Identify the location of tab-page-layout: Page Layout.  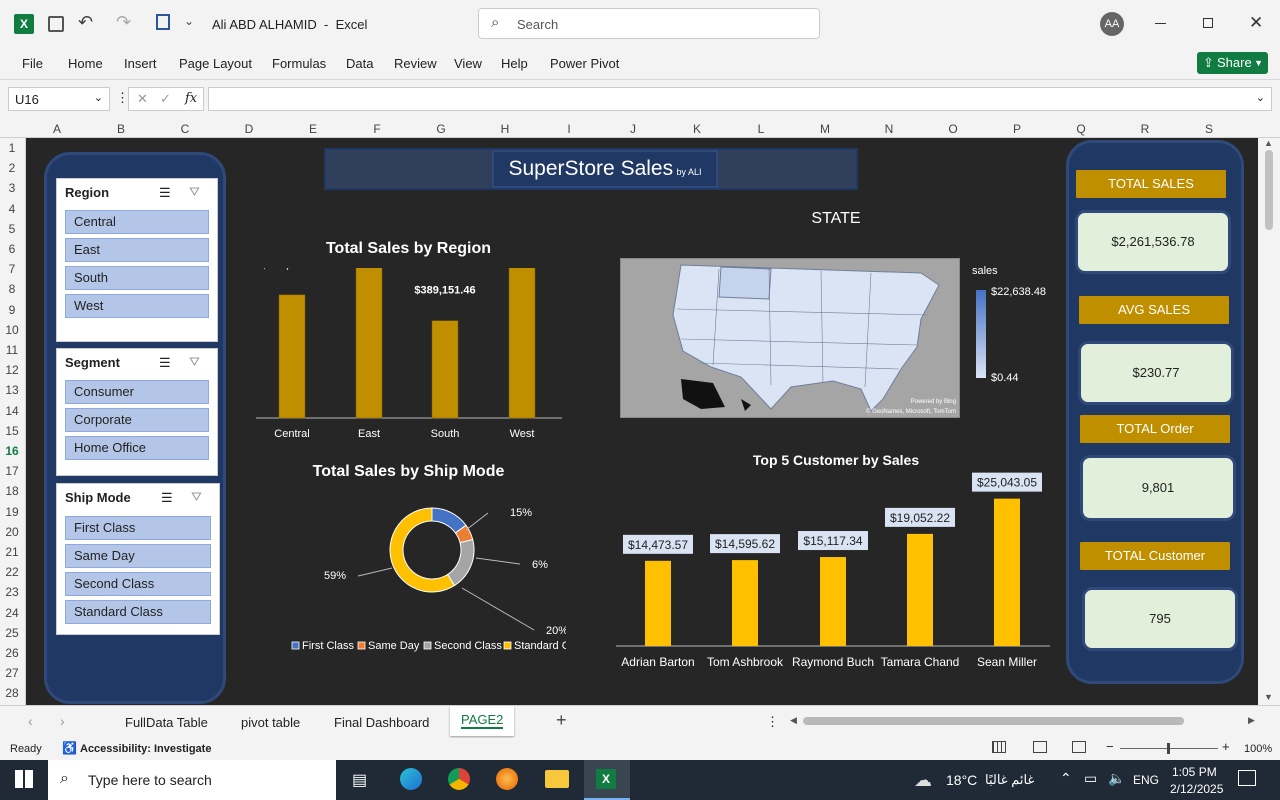
(216, 63).